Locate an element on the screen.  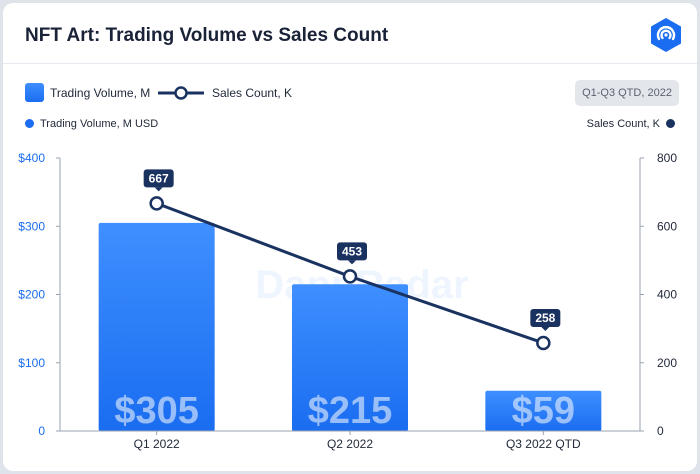
left-tick-label-0: 0 is located at coordinates (41, 431).